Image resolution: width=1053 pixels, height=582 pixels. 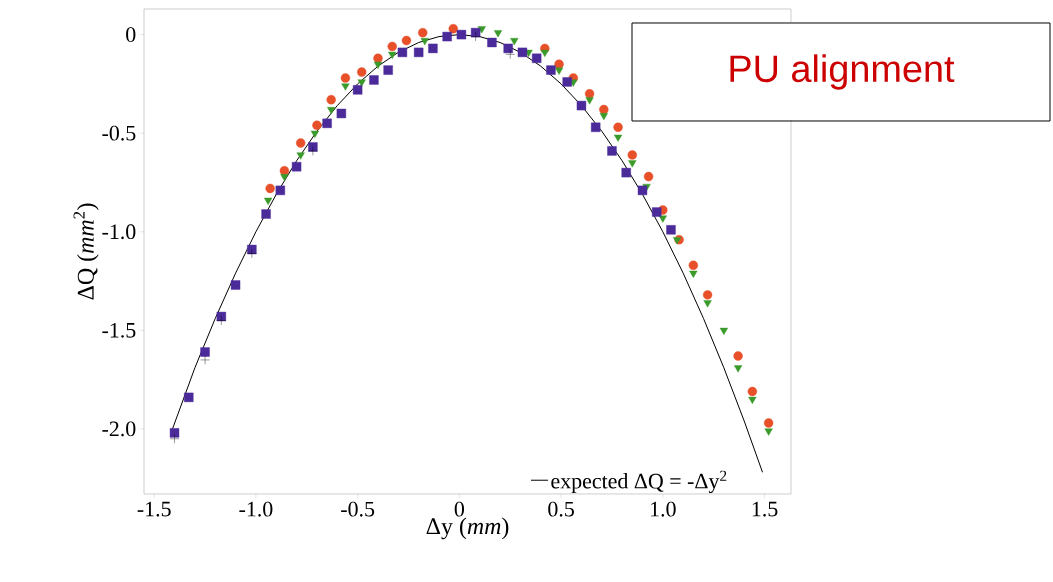 I want to click on x-tick-label: -1.5, so click(x=154, y=509).